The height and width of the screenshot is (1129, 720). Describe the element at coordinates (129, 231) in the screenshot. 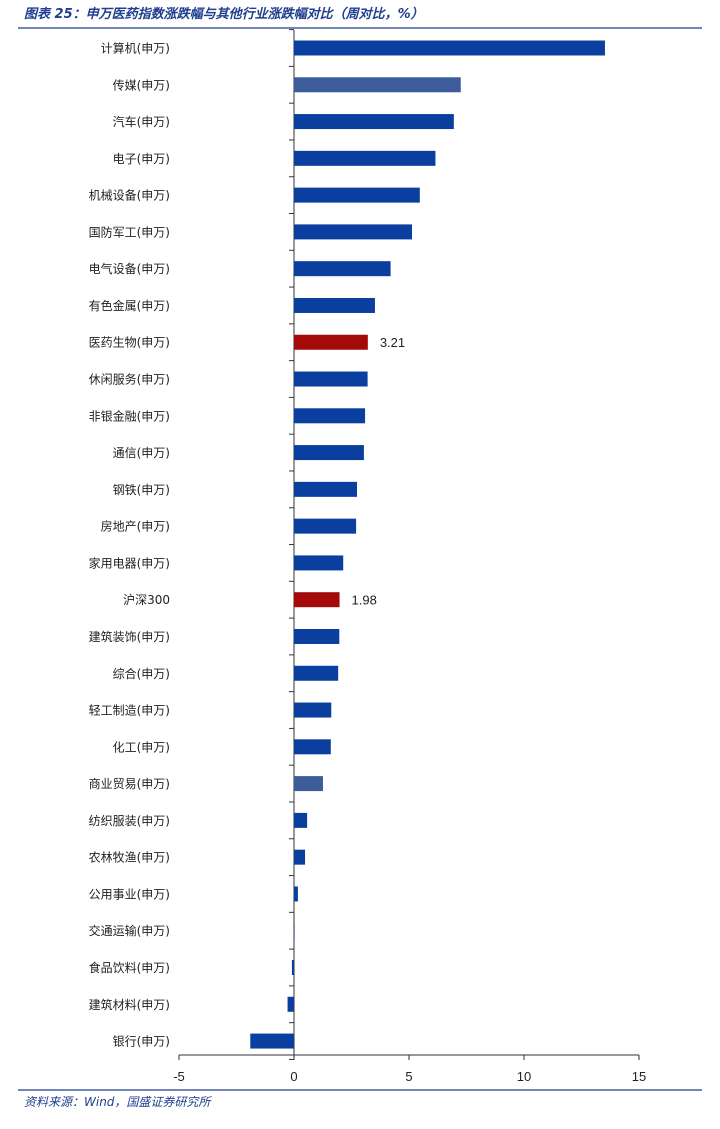

I see `category-label: 国防军工(申万)` at that location.